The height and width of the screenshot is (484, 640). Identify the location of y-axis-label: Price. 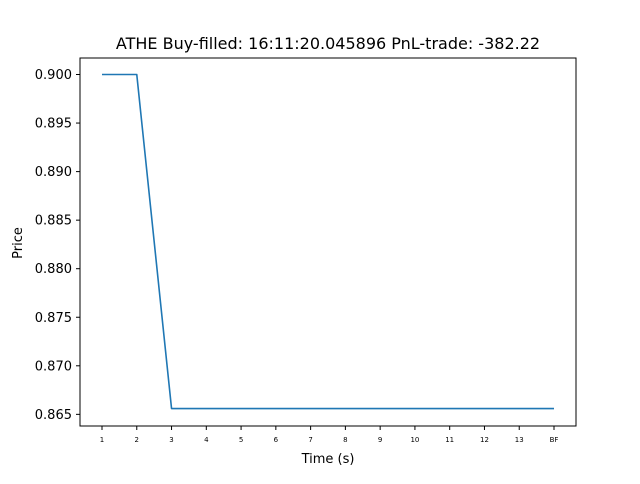
(18, 243).